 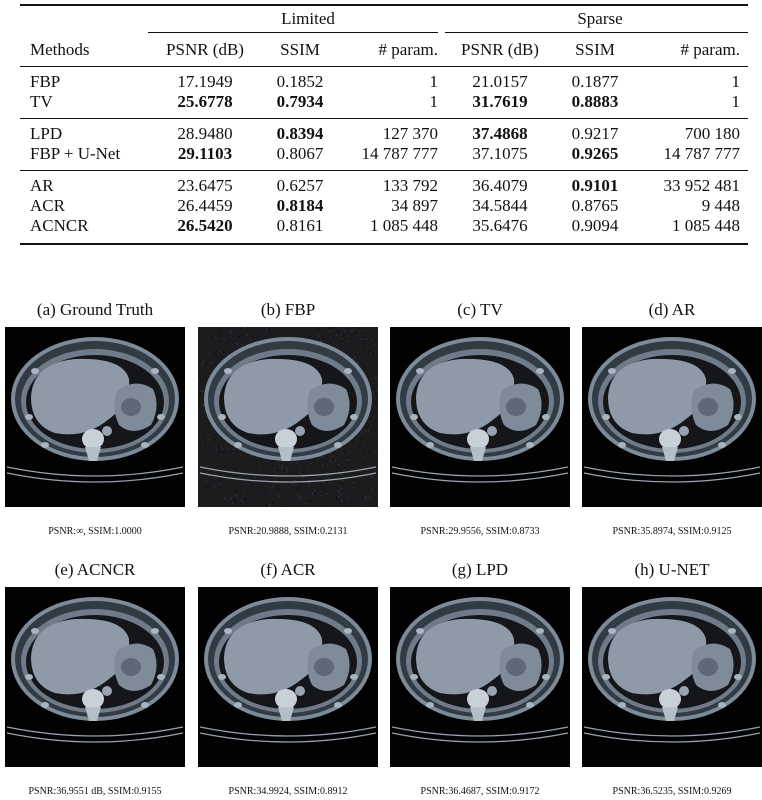 I want to click on column-header-psnr-limited: PSNR (dB), so click(x=205, y=50).